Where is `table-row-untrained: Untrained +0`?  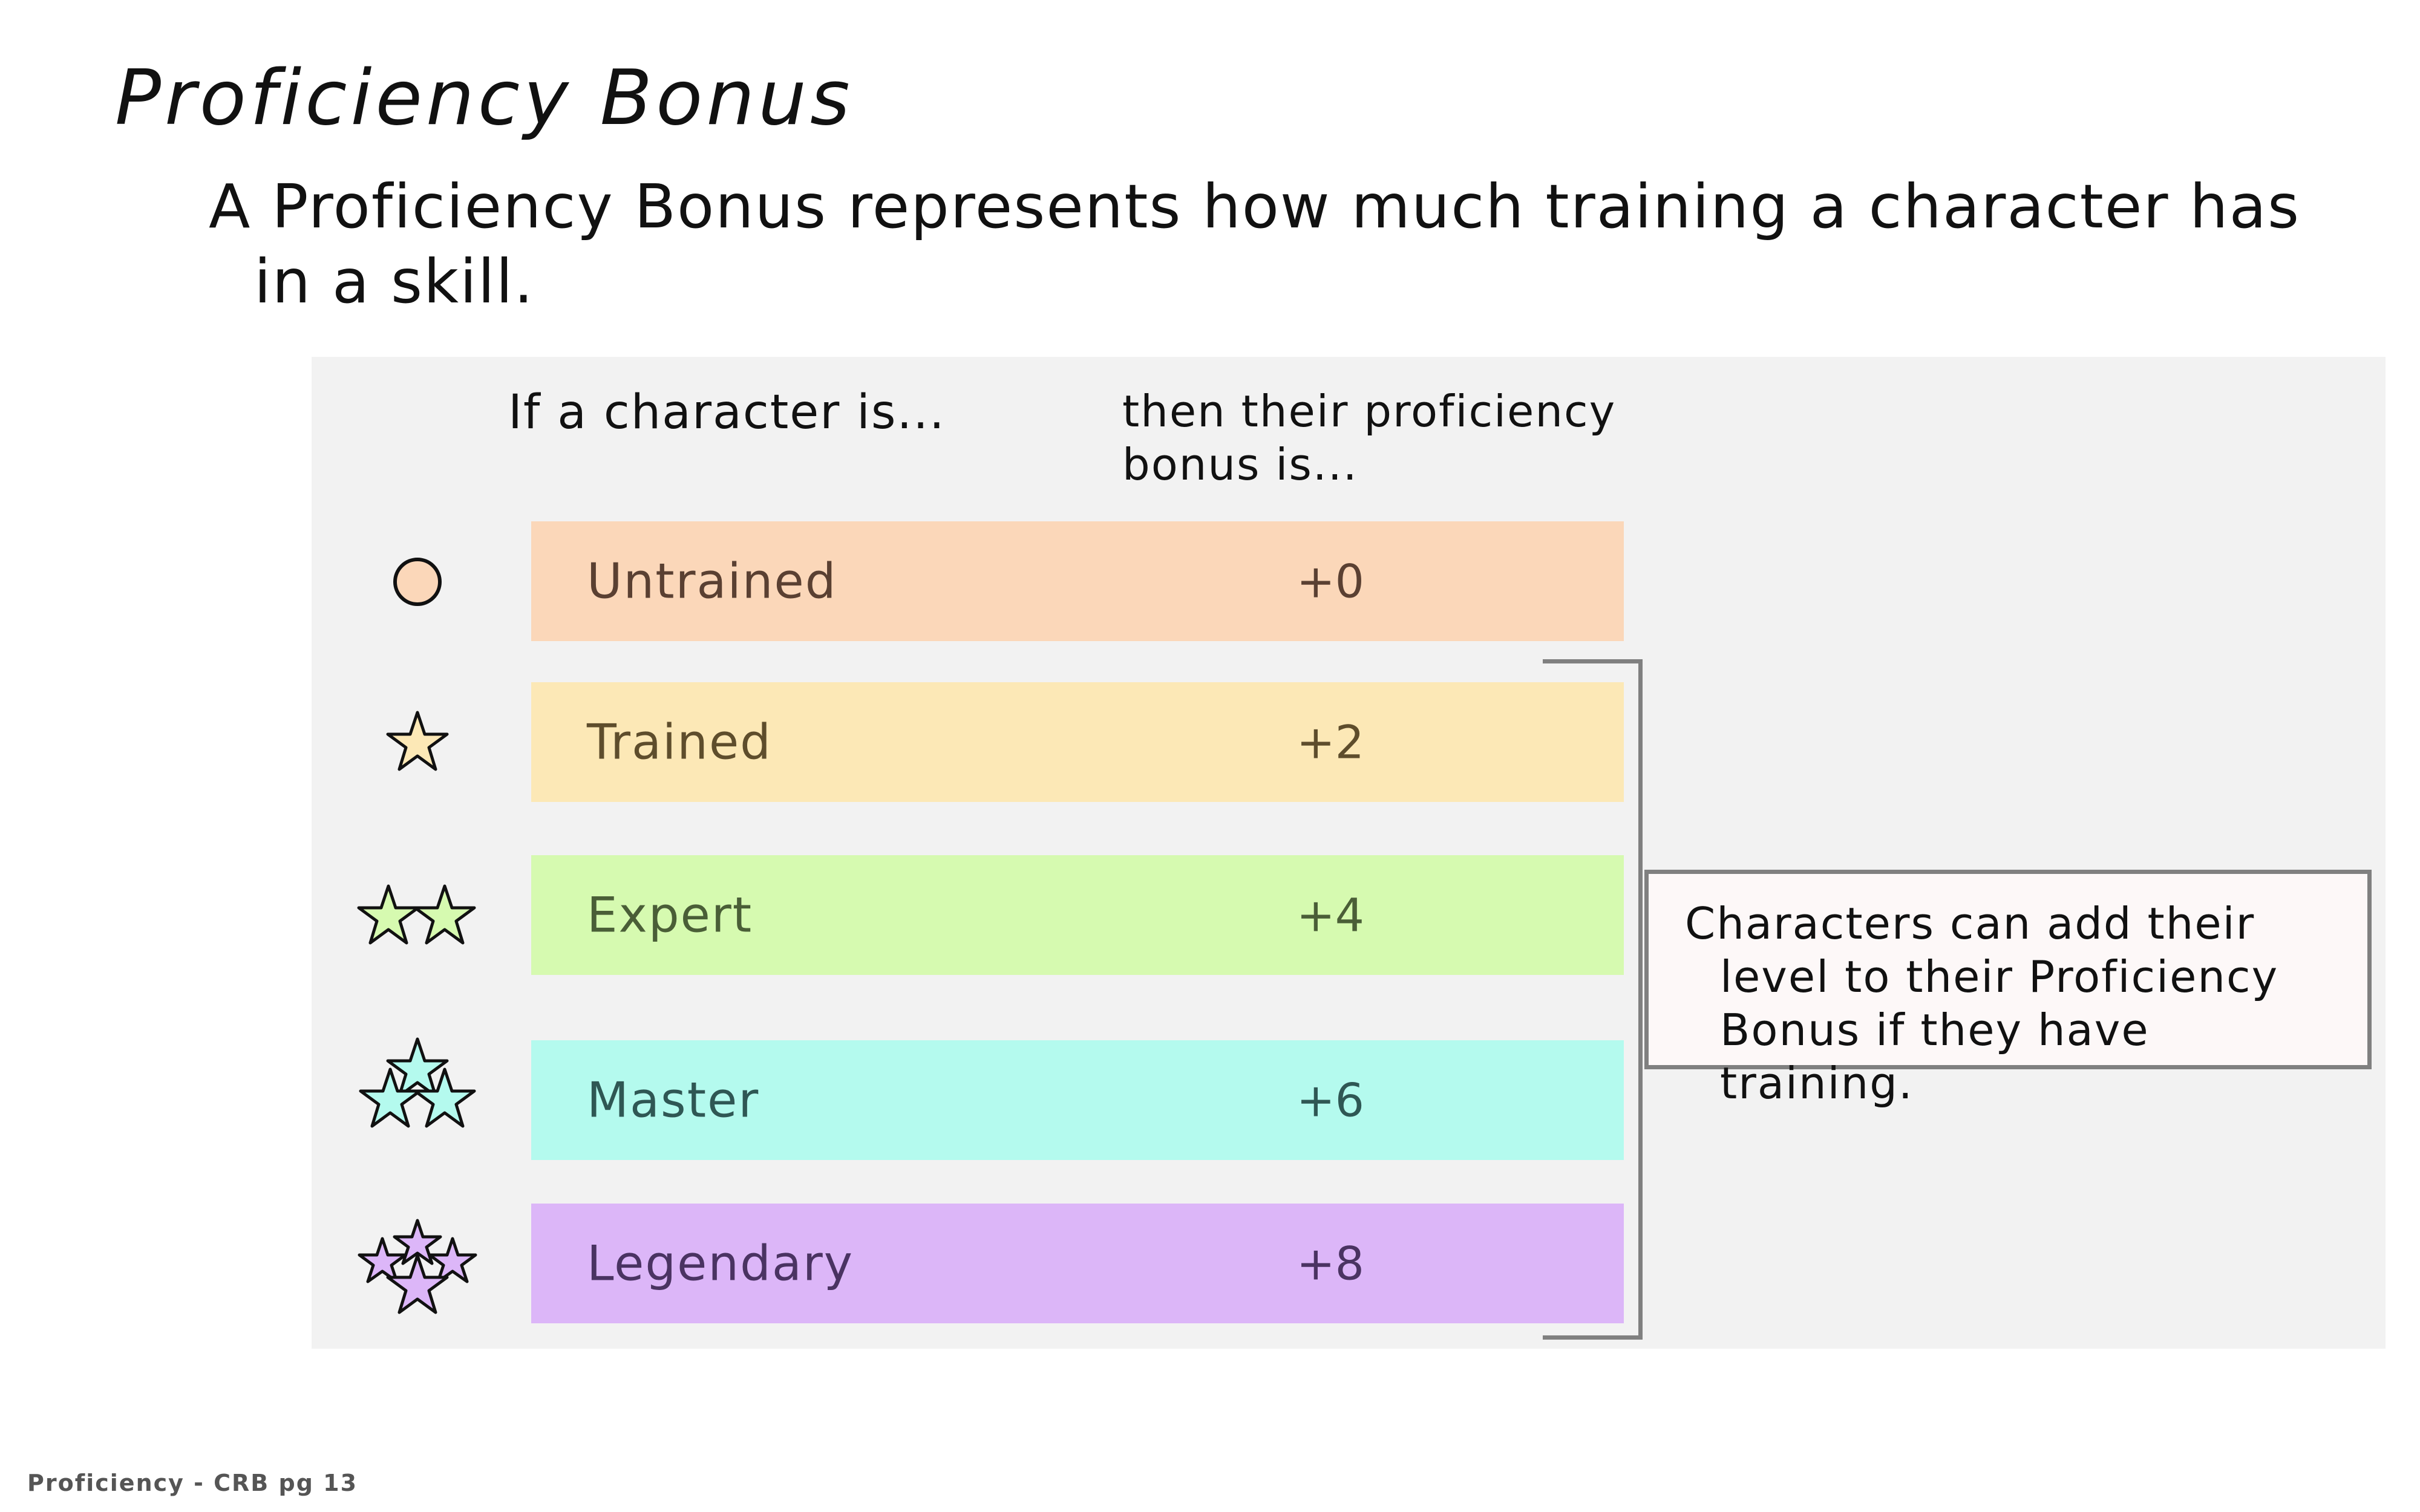 table-row-untrained: Untrained +0 is located at coordinates (1077, 581).